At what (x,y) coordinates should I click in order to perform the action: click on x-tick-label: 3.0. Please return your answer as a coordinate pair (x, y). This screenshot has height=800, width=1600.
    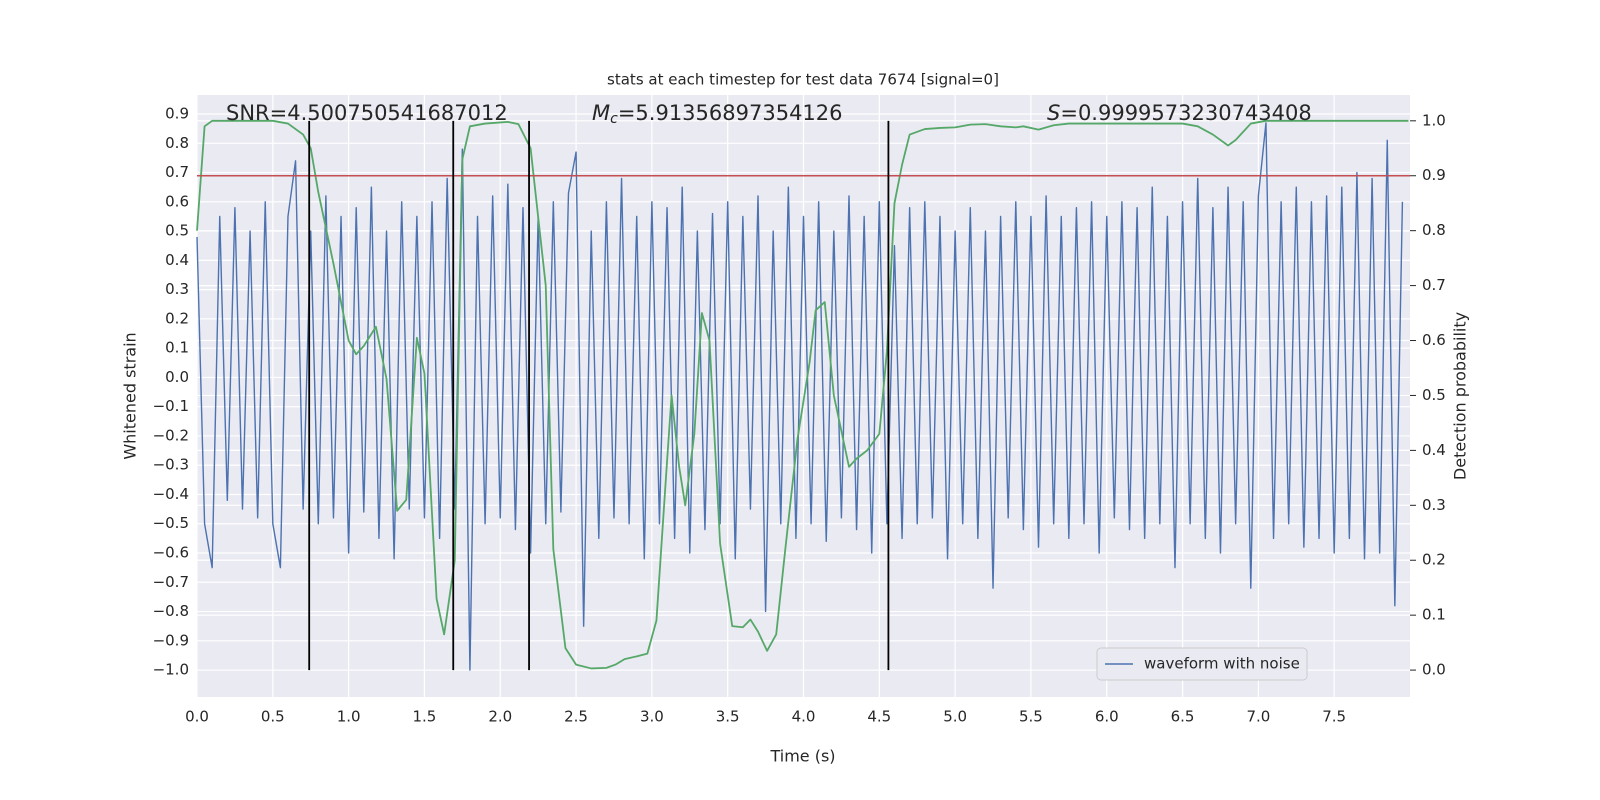
    Looking at the image, I should click on (652, 717).